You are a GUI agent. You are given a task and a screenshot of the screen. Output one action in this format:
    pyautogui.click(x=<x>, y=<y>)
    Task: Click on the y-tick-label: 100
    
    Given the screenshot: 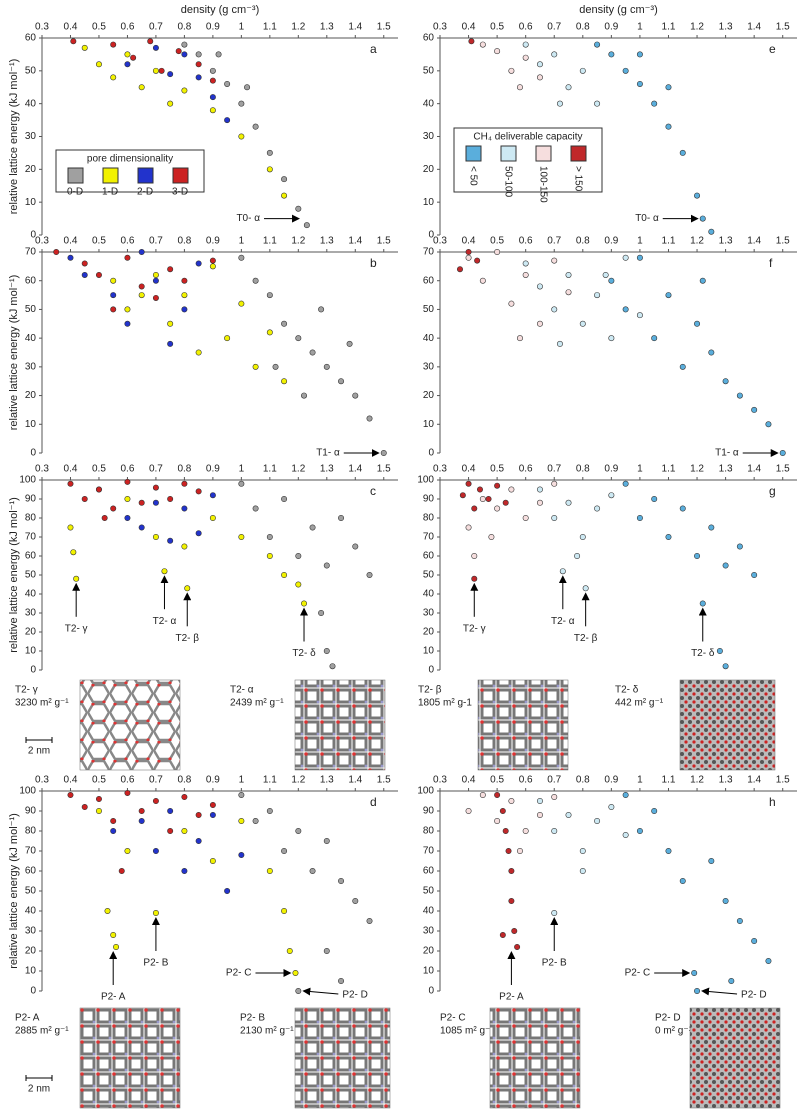 What is the action you would take?
    pyautogui.click(x=425, y=480)
    